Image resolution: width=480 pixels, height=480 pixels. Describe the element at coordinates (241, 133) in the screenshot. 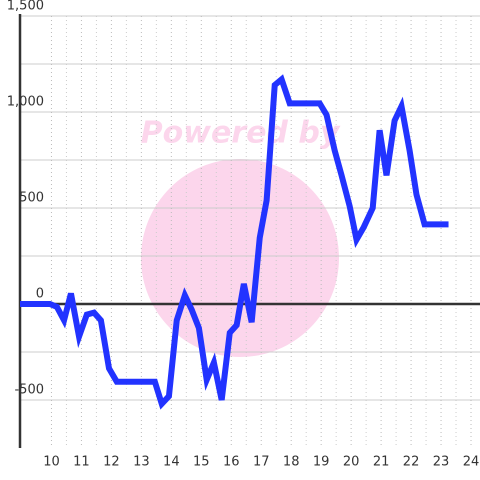

I see `watermark-text: Powered by` at that location.